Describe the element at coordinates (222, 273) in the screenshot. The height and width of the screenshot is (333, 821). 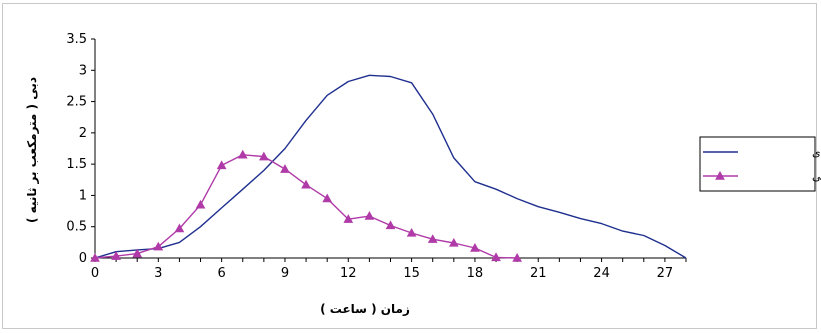
I see `x-tick-label: 6` at that location.